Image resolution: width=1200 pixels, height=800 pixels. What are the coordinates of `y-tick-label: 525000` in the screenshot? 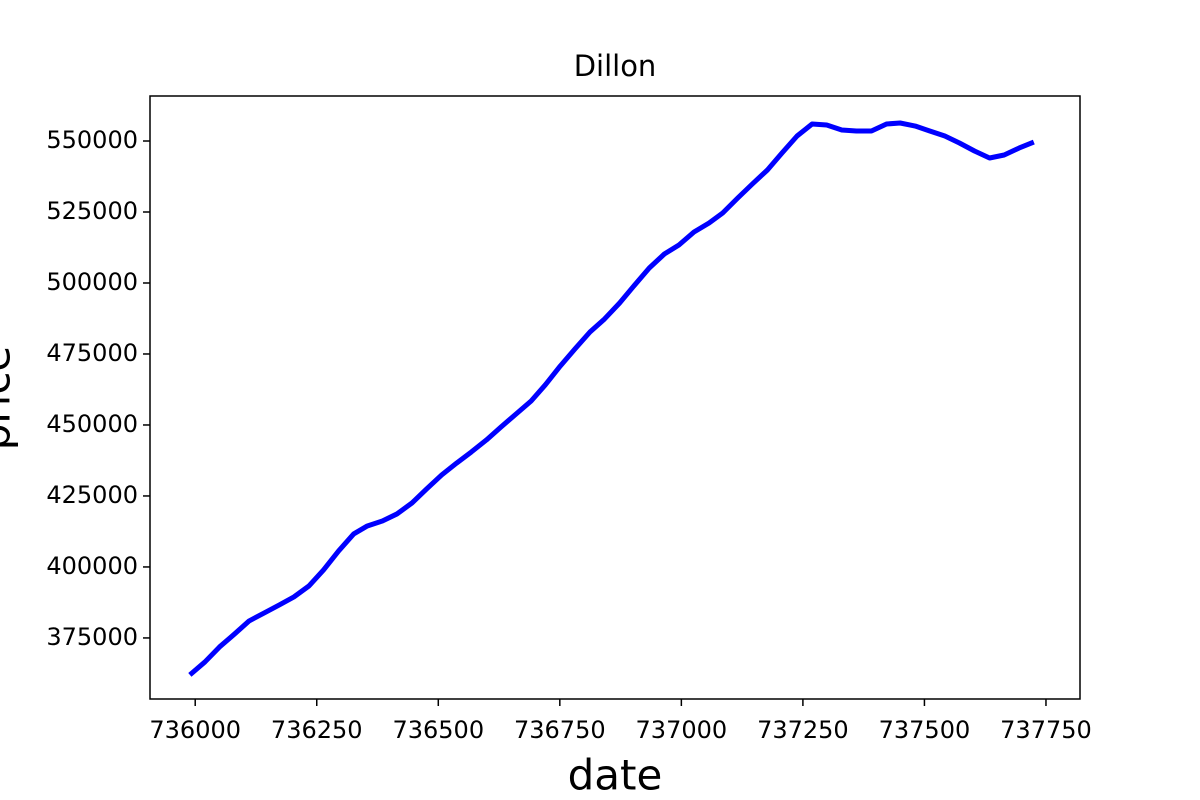 It's located at (92, 211).